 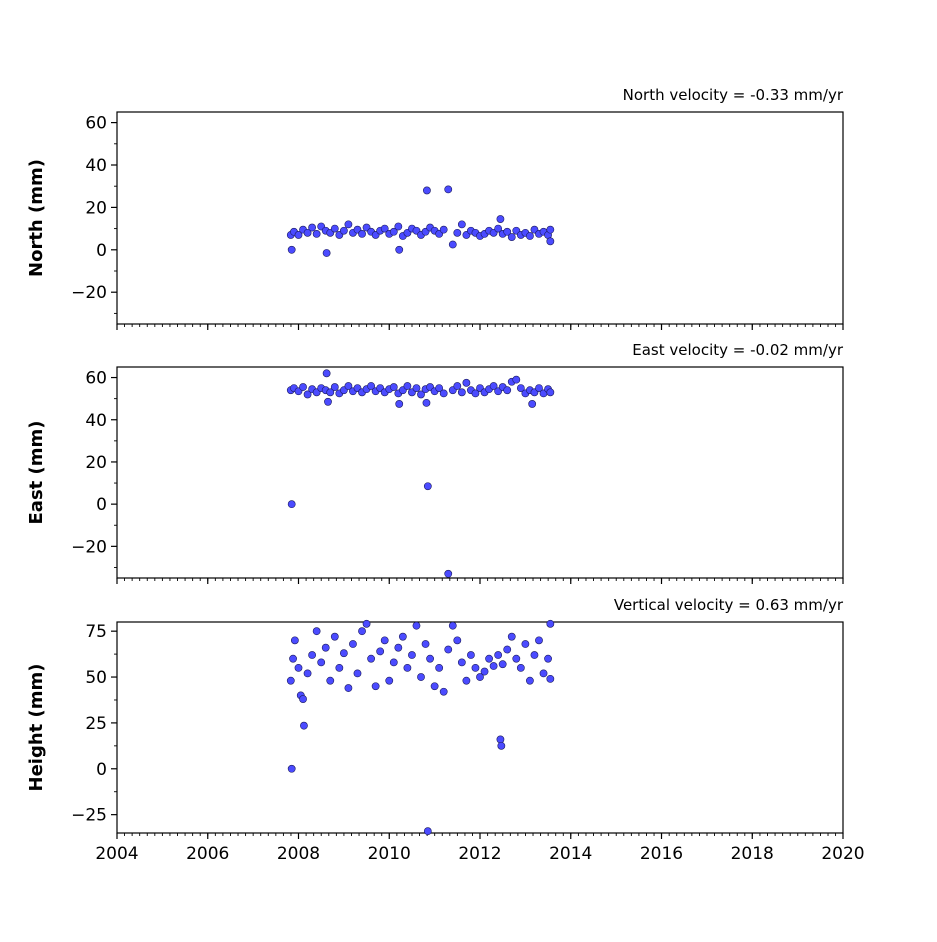 I want to click on points-east, so click(x=420, y=473).